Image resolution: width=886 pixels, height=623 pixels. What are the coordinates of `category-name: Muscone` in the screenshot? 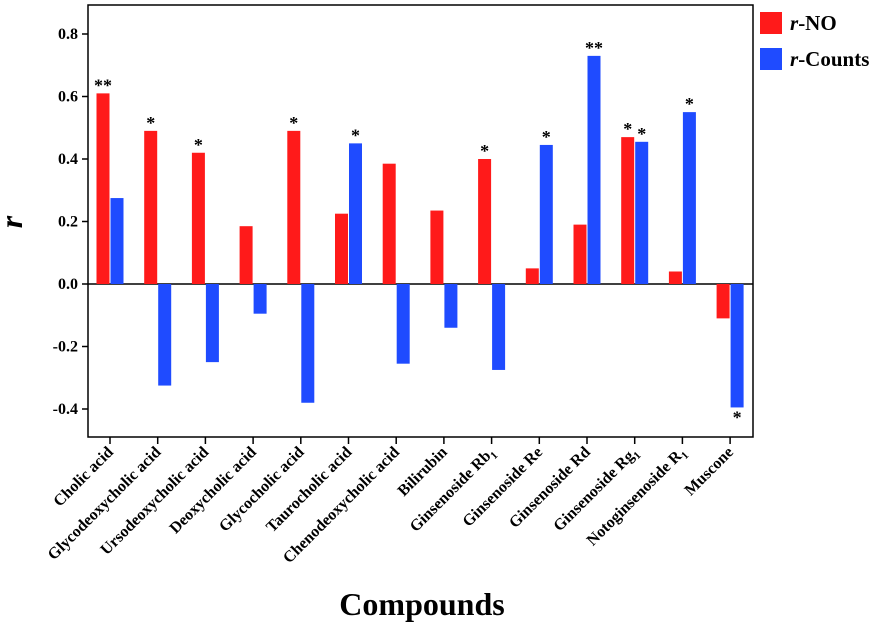 It's located at (709, 471).